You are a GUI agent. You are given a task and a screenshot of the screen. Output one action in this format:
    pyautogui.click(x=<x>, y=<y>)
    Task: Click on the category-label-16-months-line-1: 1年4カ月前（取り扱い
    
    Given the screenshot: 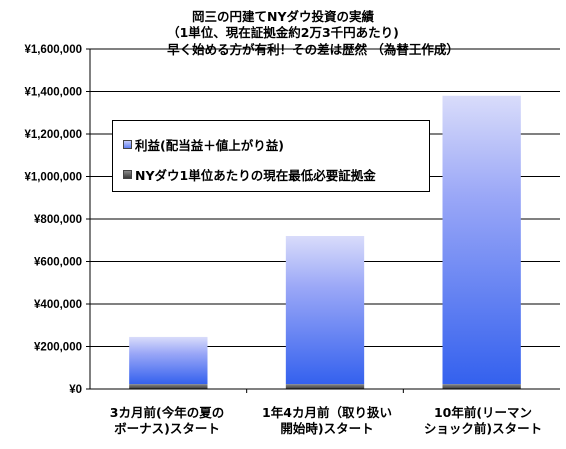 What is the action you would take?
    pyautogui.click(x=327, y=412)
    